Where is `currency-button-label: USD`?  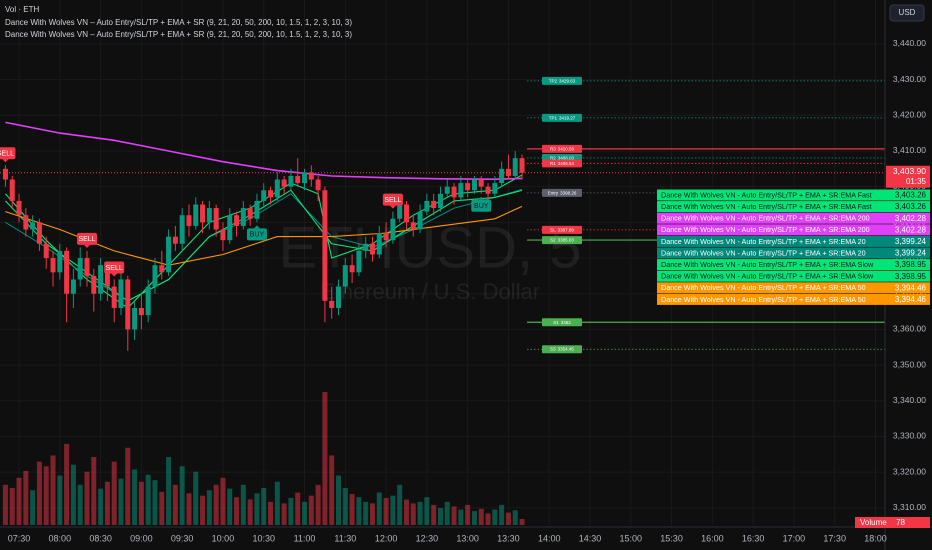
currency-button-label: USD is located at coordinates (907, 12).